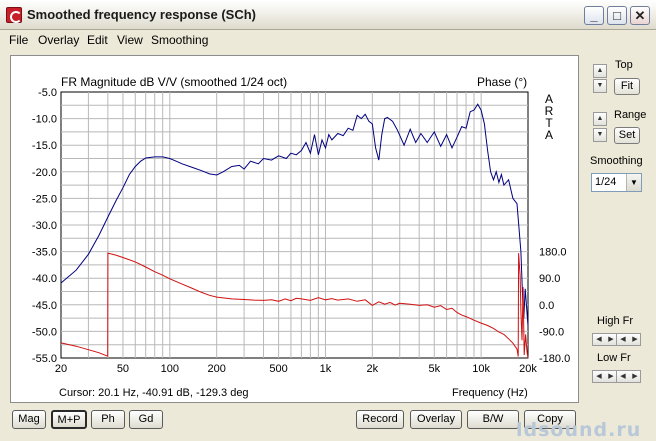 The height and width of the screenshot is (441, 656). I want to click on y2-tick-label: 90.0, so click(549, 279).